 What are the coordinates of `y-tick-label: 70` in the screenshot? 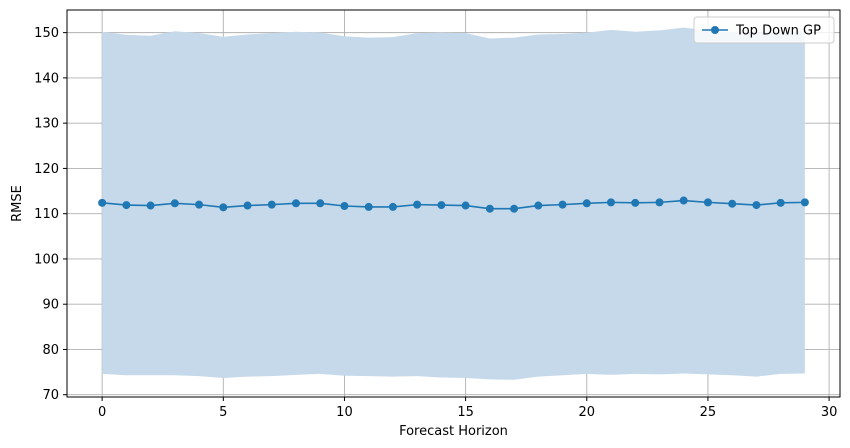 It's located at (50, 395).